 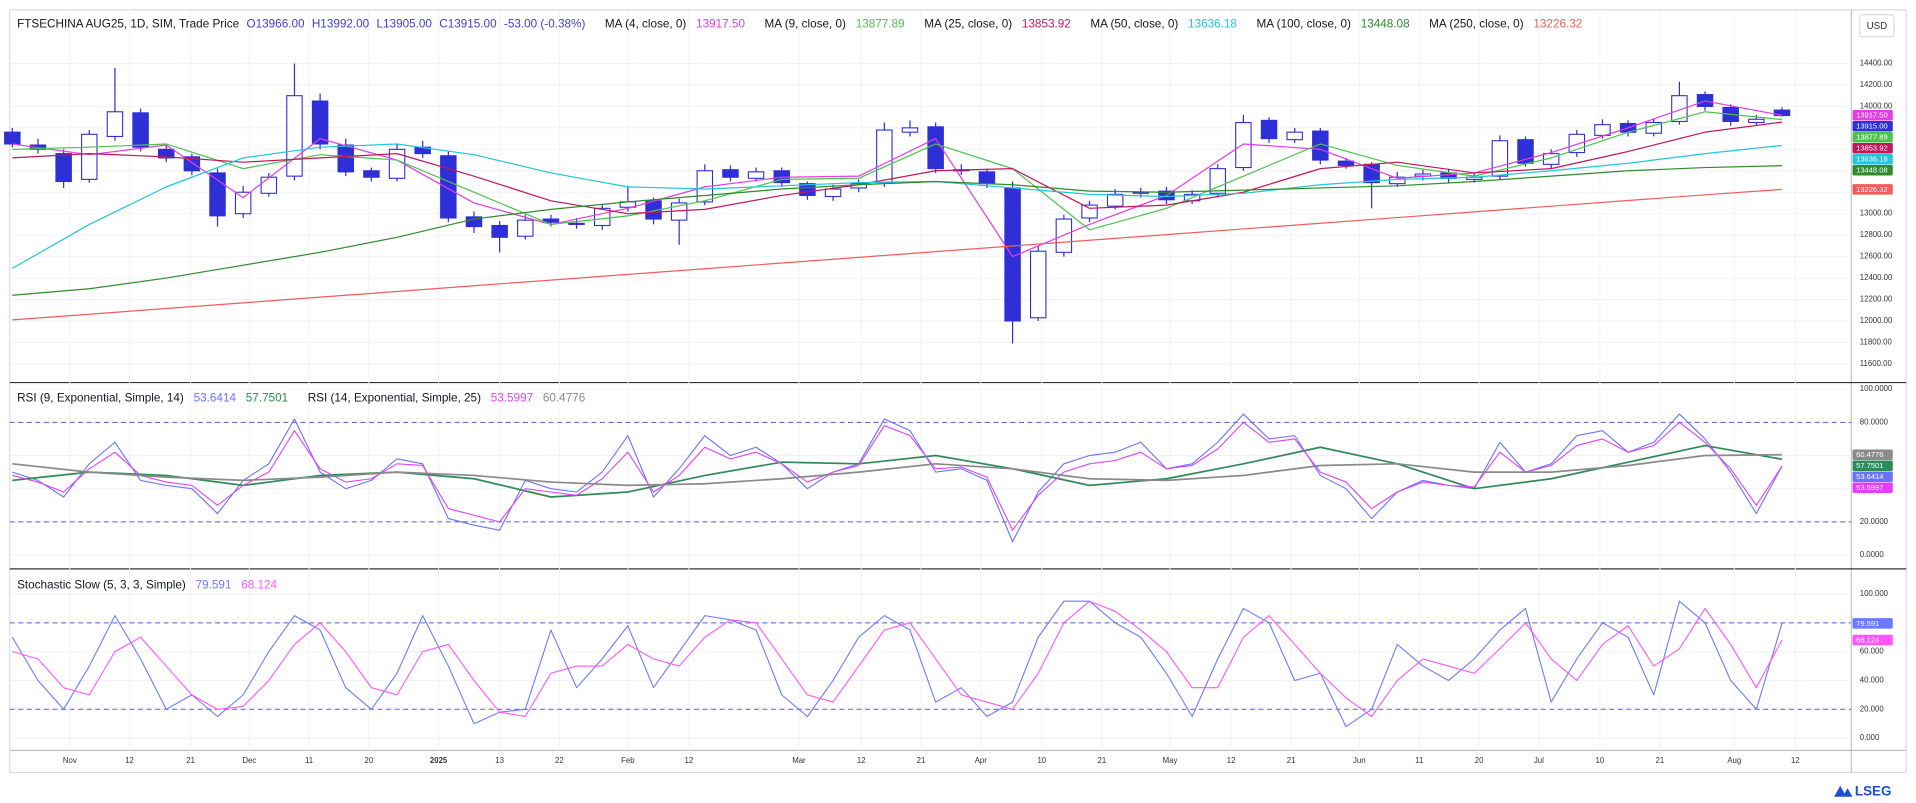 I want to click on header-item: L13905.00, so click(x=405, y=24).